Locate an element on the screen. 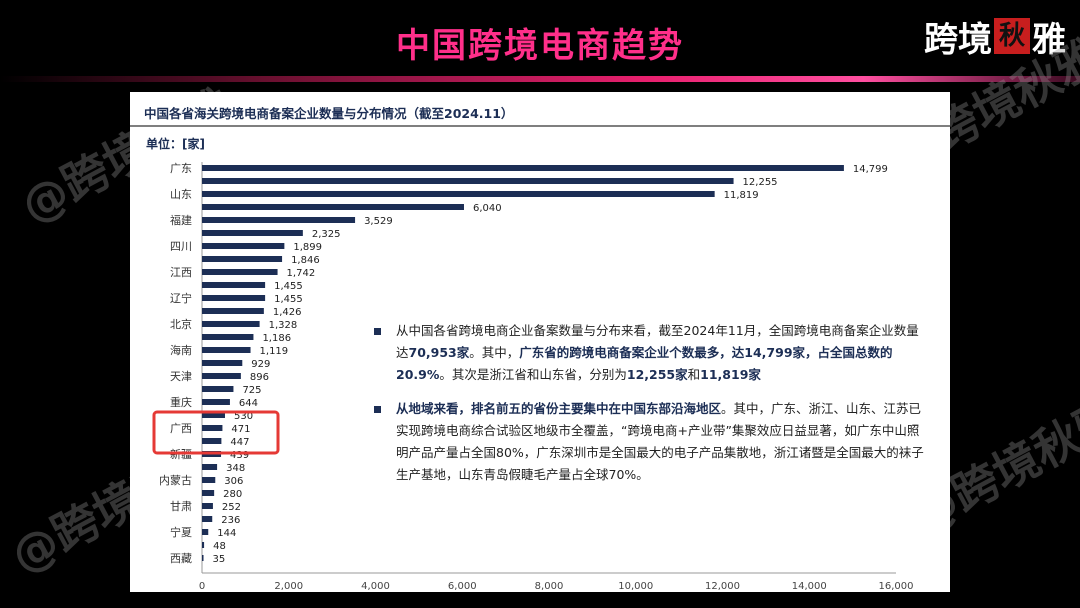 This screenshot has width=1080, height=608. x-tick-label: 2,000 is located at coordinates (288, 586).